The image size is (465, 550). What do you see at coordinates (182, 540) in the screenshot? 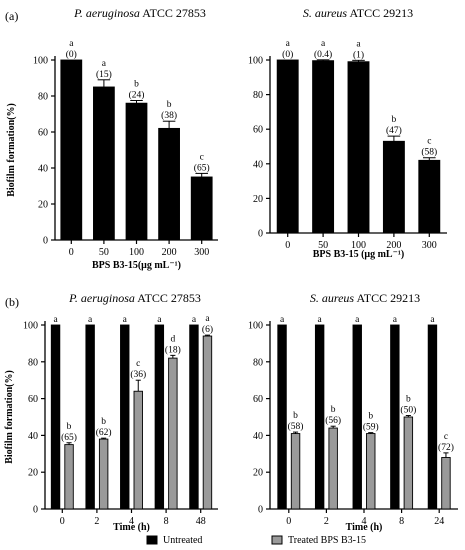
I see `legend-label-untreated: Untreated` at bounding box center [182, 540].